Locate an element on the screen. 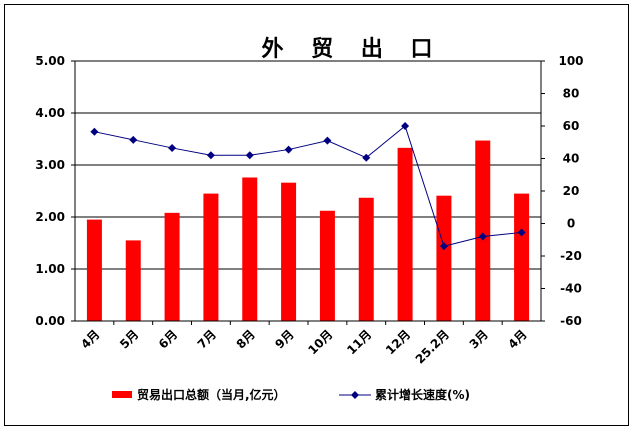 This screenshot has height=432, width=635. left-y-axis: 0.00 1.00 2.00 3.00 4.00 5.00 is located at coordinates (55, 191).